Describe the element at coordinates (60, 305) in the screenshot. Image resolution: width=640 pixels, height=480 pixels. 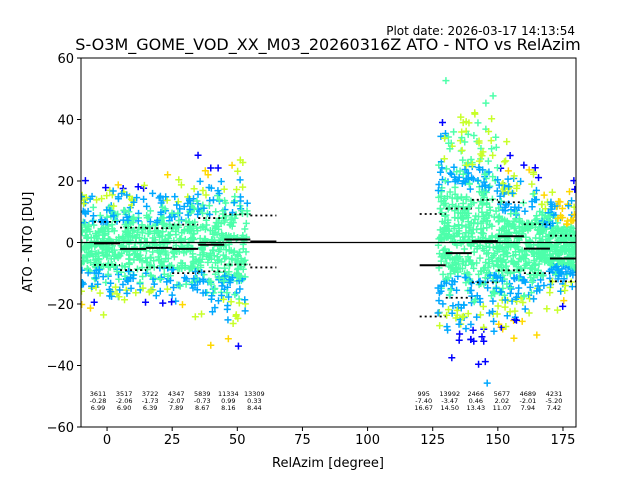
I see `y-tick-label: −20` at that location.